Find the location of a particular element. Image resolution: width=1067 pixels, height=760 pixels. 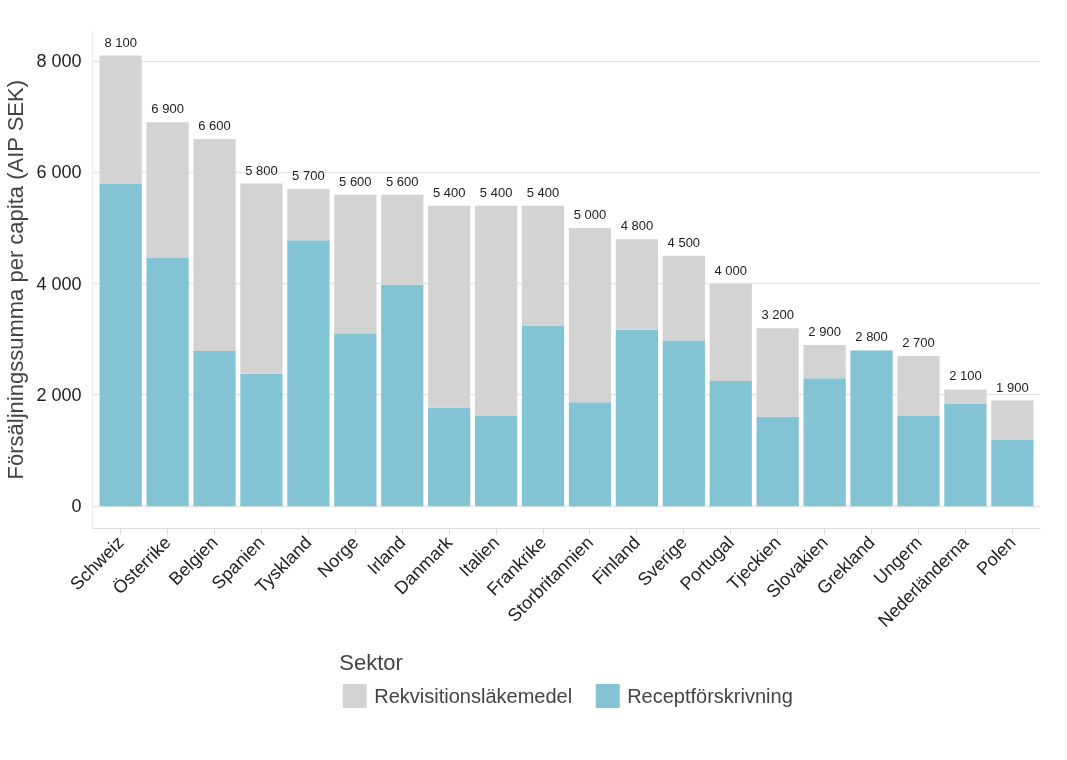

legend-label: Rekvisitionsläkemedel is located at coordinates (473, 695).